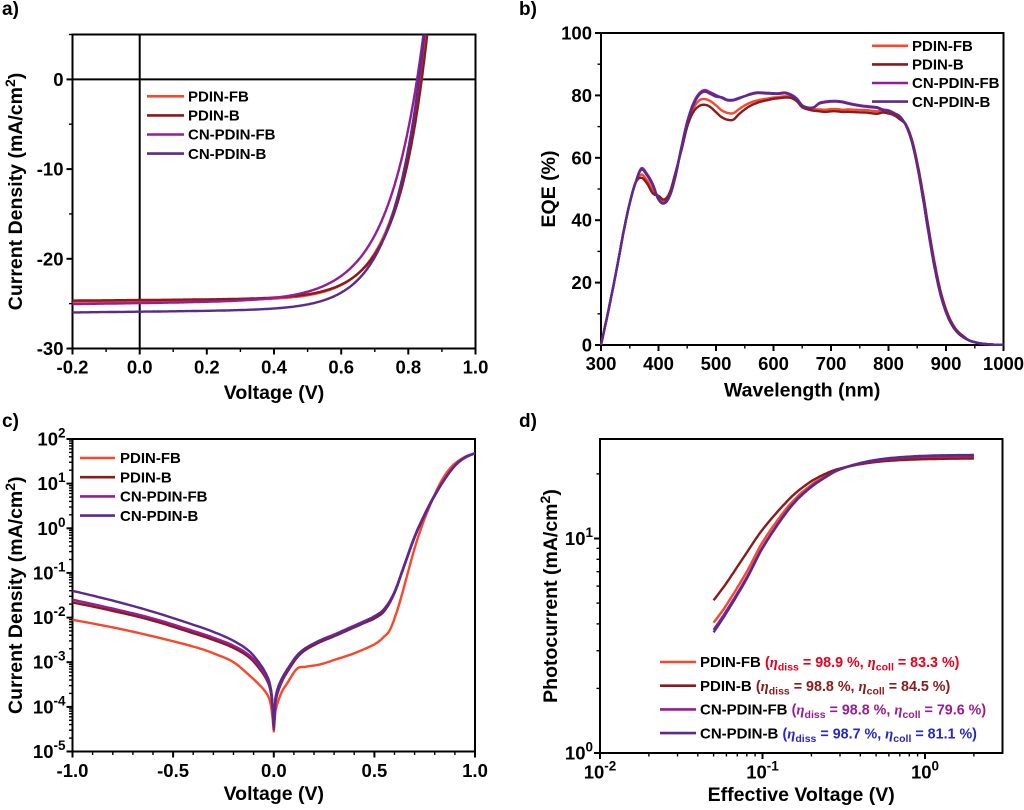 This screenshot has width=1024, height=810. What do you see at coordinates (528, 421) in the screenshot?
I see `svg-text: d)` at bounding box center [528, 421].